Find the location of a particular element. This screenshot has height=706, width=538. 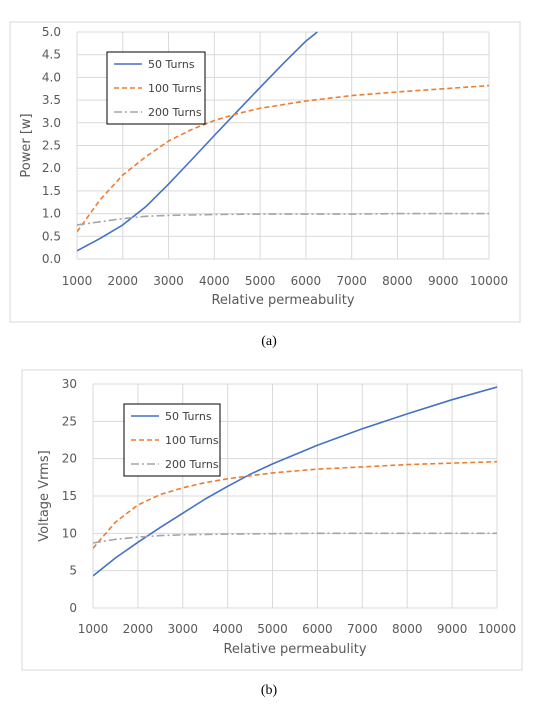

y-tick-label: 2.5 is located at coordinates (51, 146).